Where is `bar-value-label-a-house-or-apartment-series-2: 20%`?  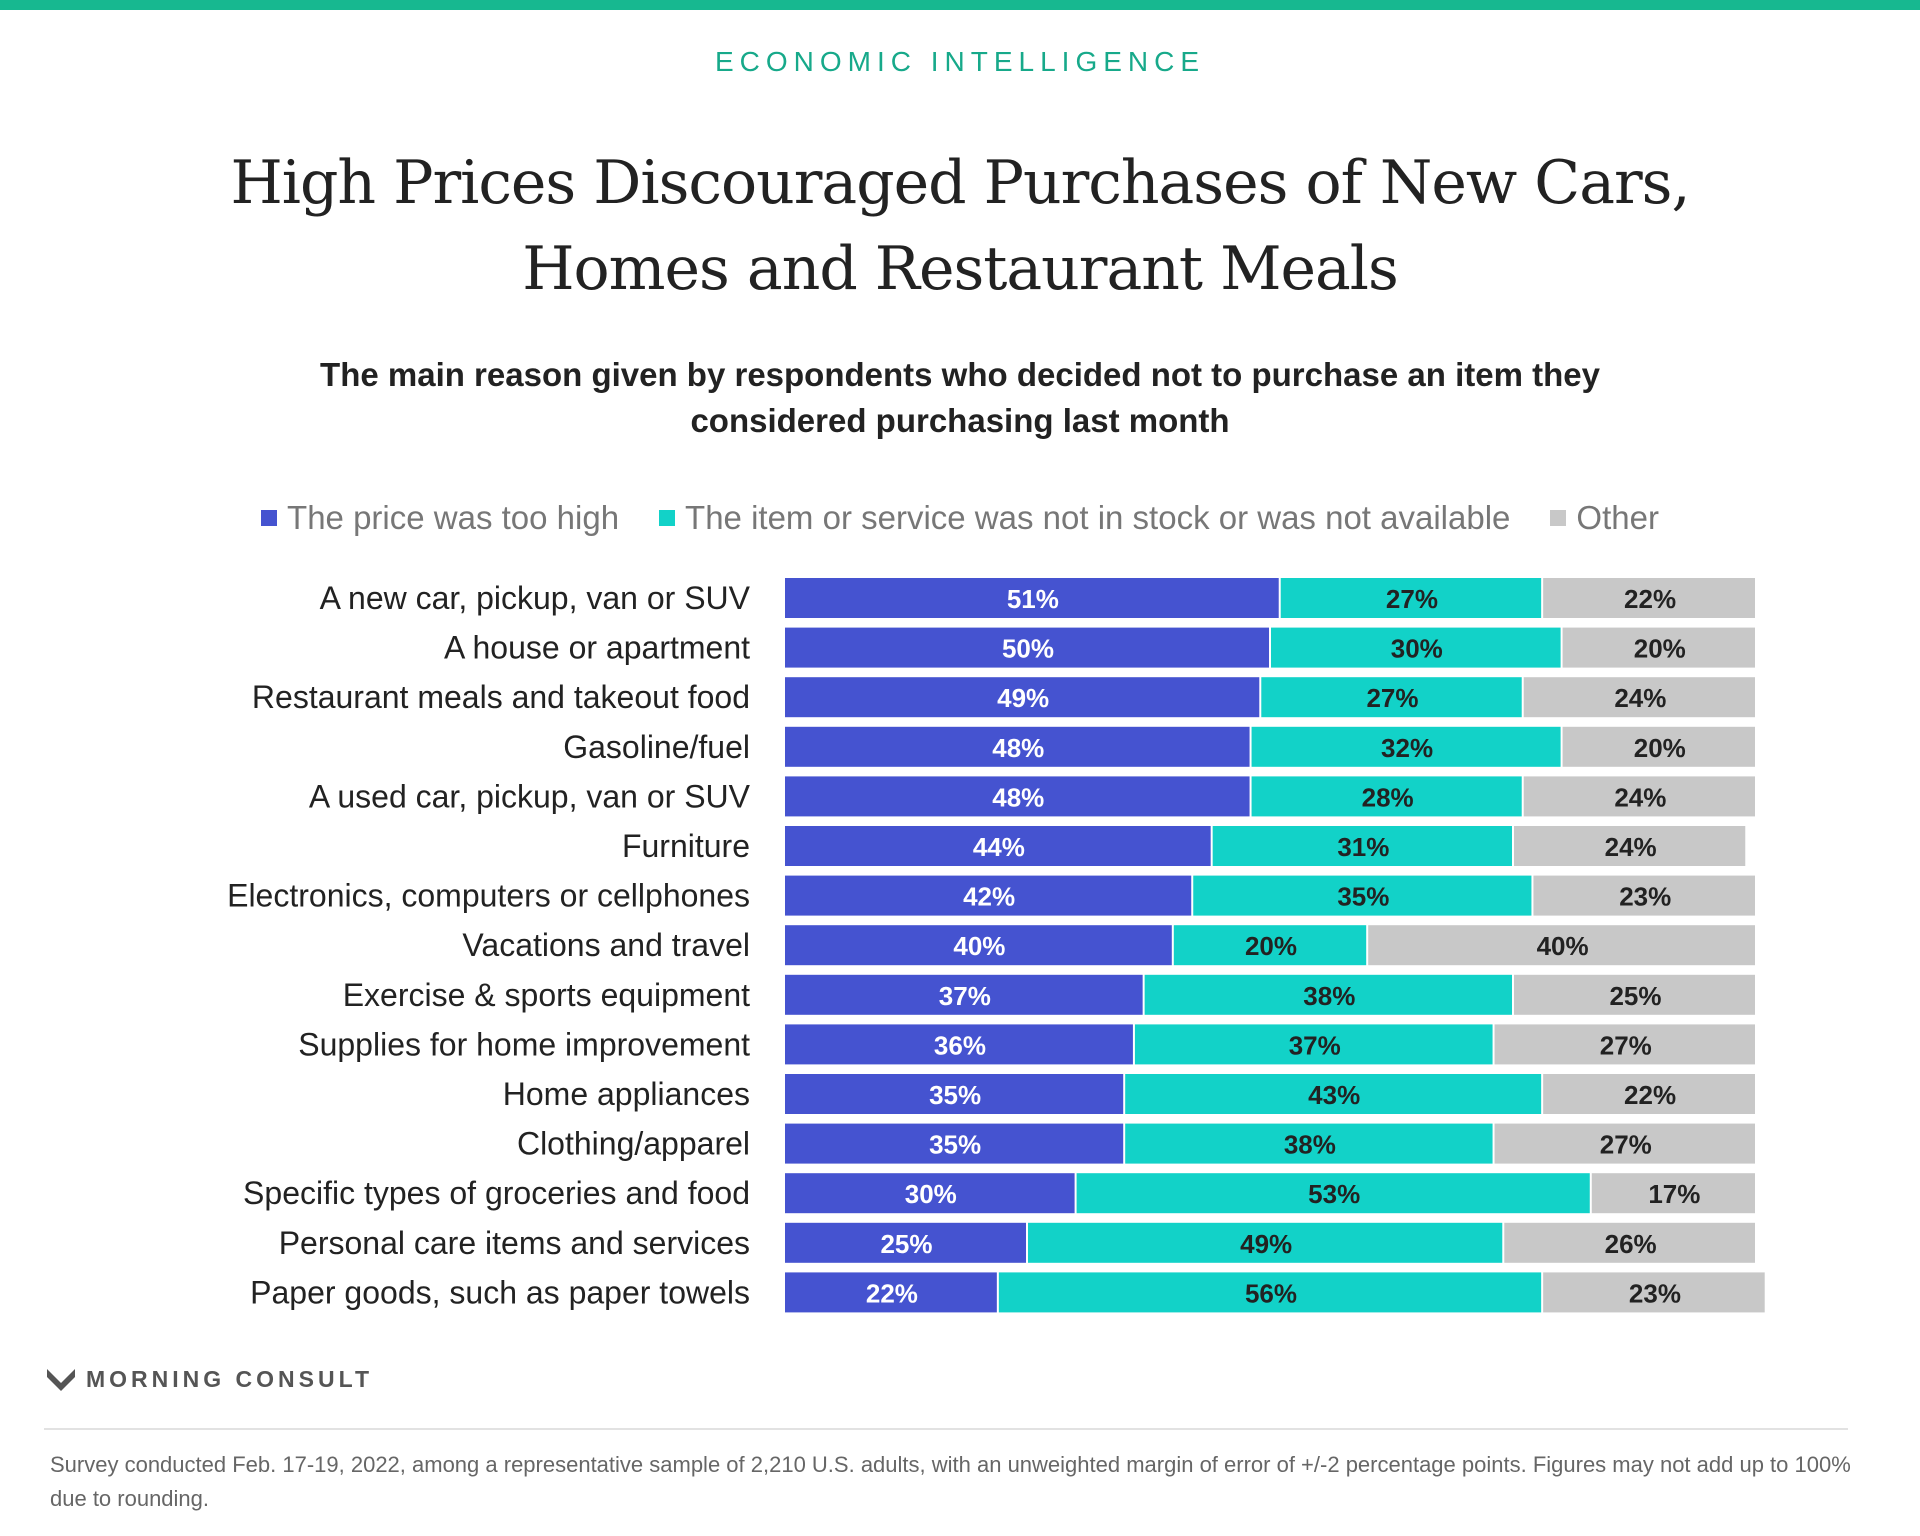 bar-value-label-a-house-or-apartment-series-2: 20% is located at coordinates (1660, 649).